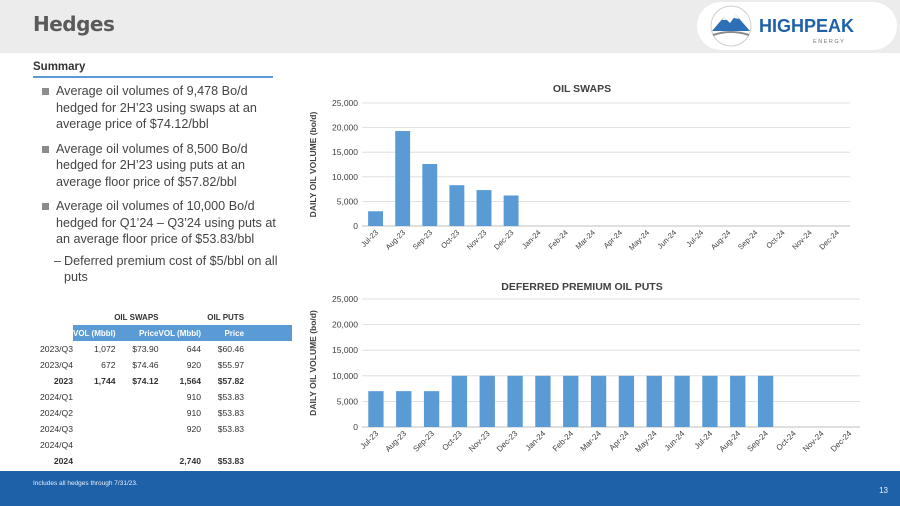  Describe the element at coordinates (883, 490) in the screenshot. I see `page-number: 13` at that location.